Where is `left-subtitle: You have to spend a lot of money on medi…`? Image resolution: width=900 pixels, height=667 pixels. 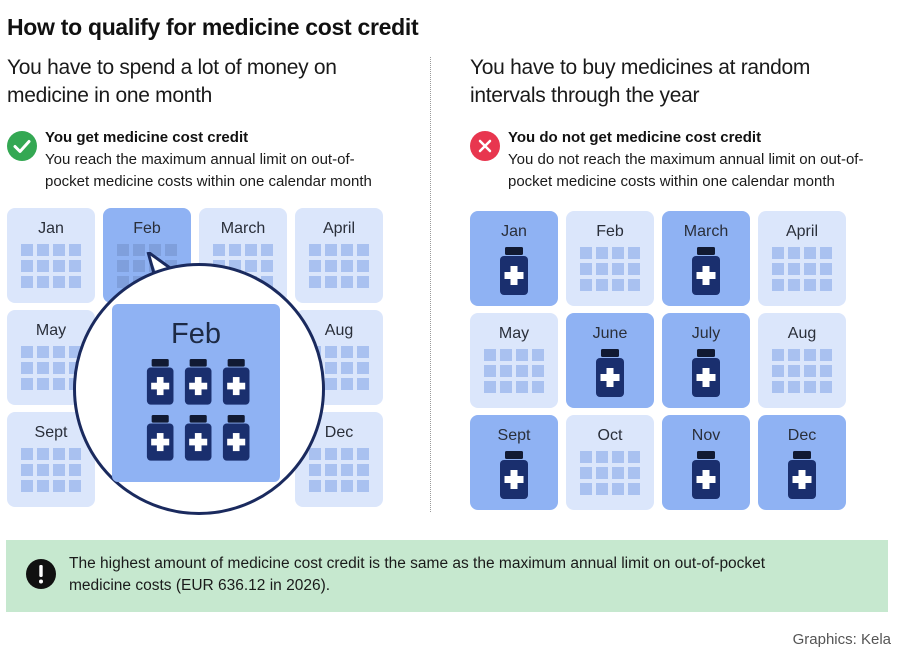
left-subtitle: You have to spend a lot of money on medi… is located at coordinates (172, 82).